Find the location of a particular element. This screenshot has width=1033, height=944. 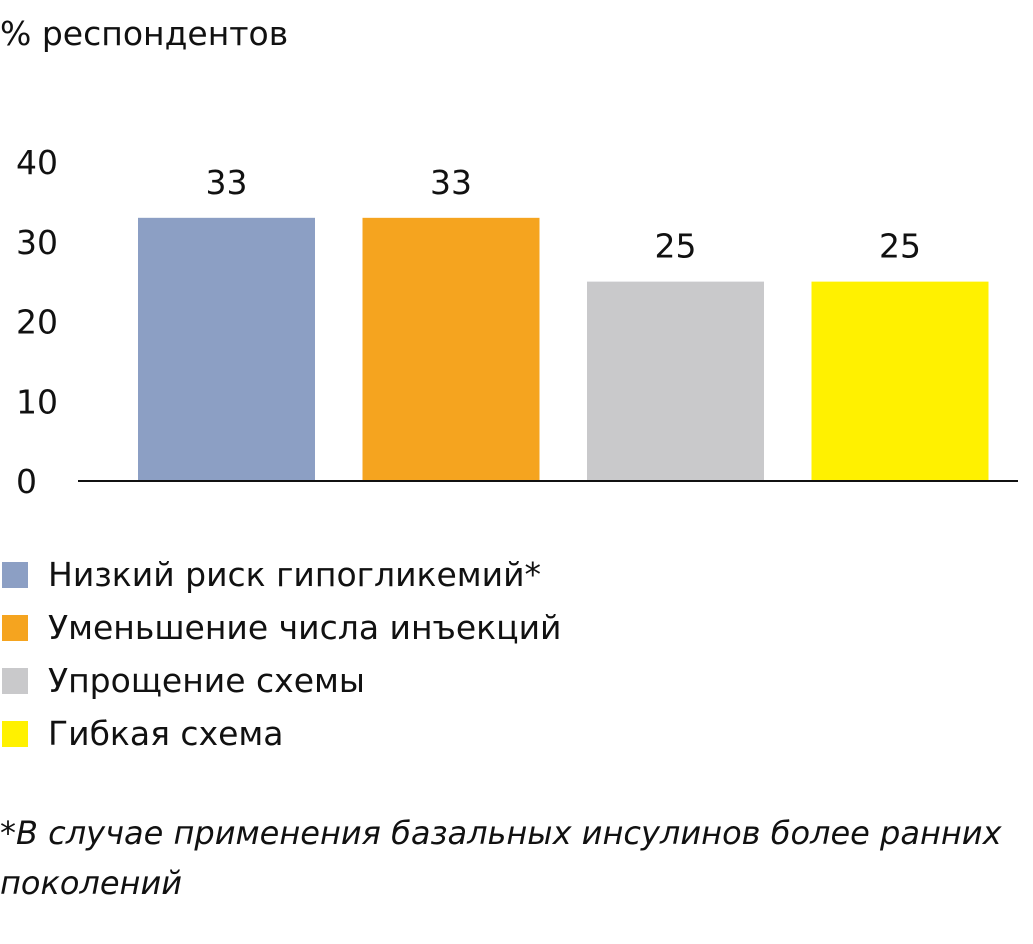

legend-label: Гибкая схема is located at coordinates (166, 733).